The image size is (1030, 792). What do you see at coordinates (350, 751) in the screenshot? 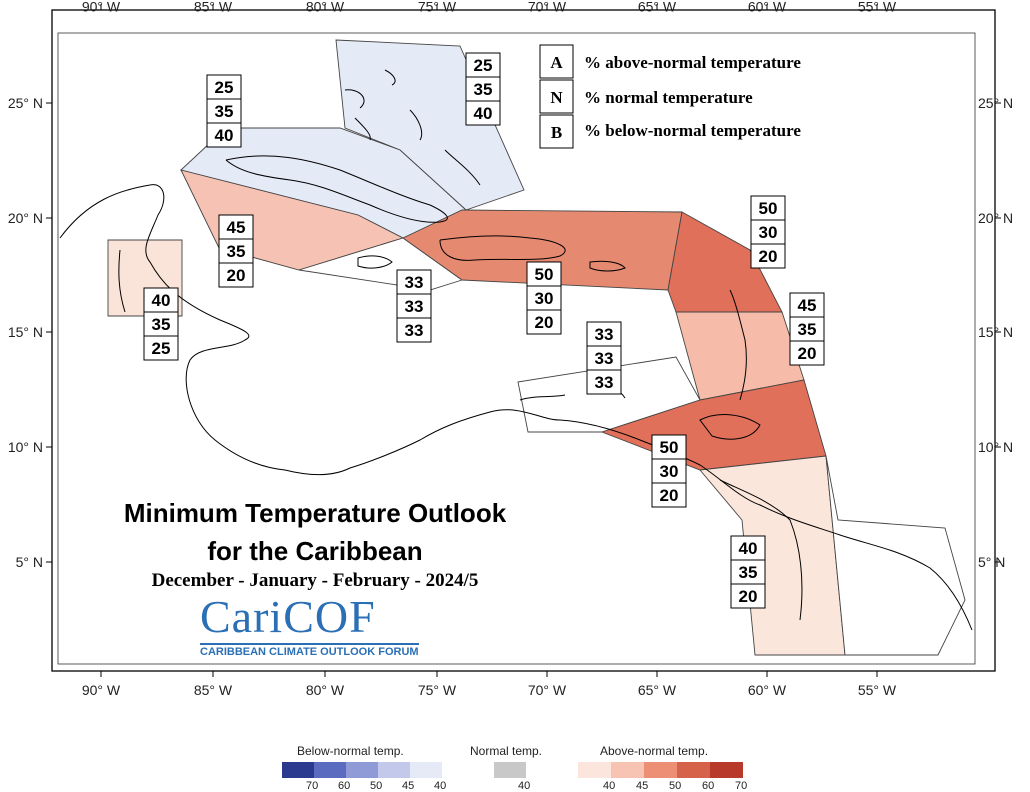
I see `colorbar-below-label: Below-normal temp.` at bounding box center [350, 751].